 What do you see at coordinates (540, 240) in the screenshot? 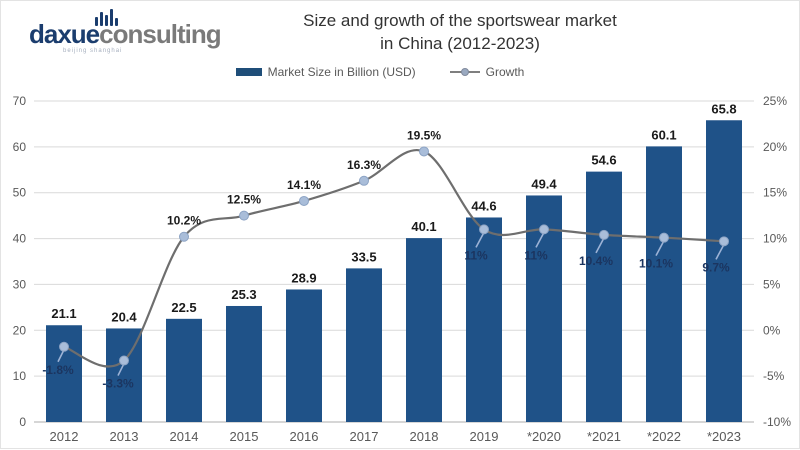
I see `growth-callout-*2020` at bounding box center [540, 240].